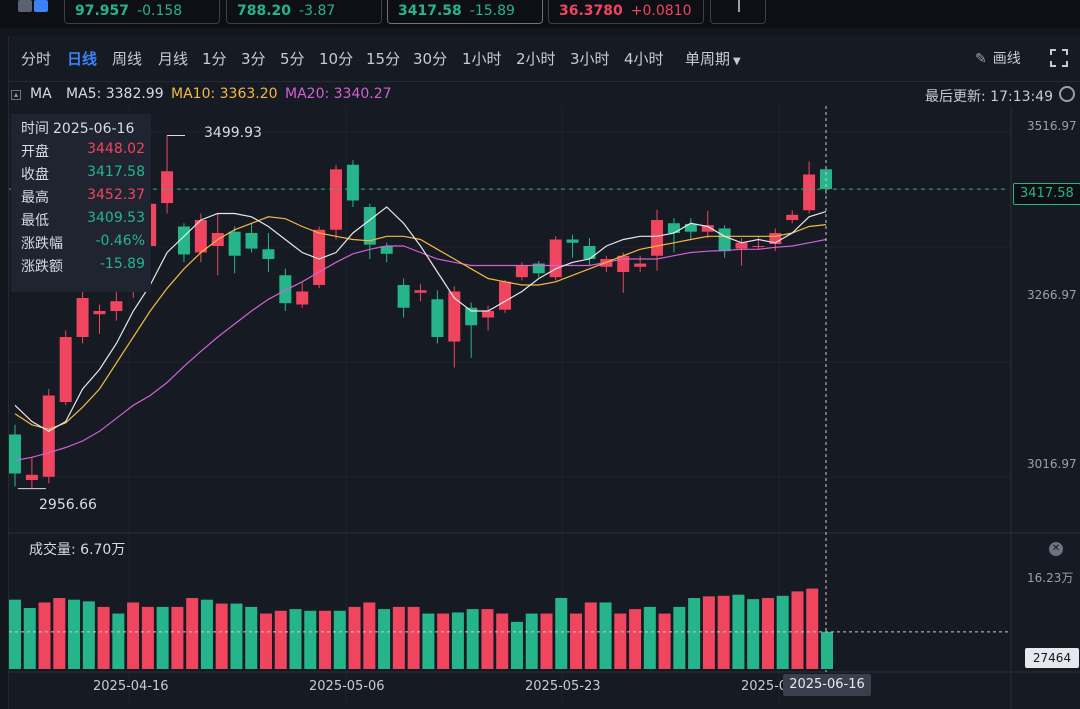  I want to click on quote-price: 788.20, so click(264, 11).